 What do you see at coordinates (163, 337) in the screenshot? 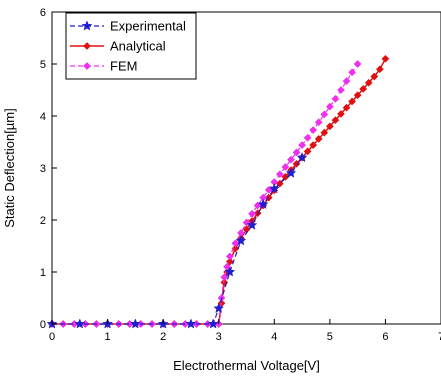
I see `x-tick-label: 2` at bounding box center [163, 337].